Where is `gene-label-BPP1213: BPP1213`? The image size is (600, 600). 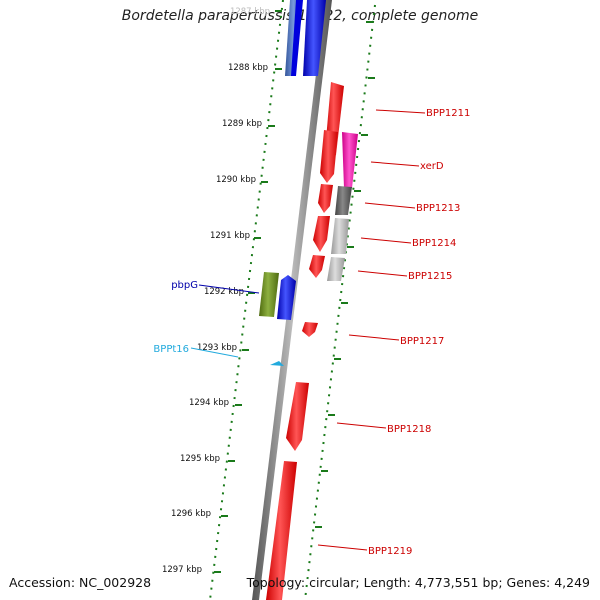 gene-label-BPP1213: BPP1213 is located at coordinates (438, 208).